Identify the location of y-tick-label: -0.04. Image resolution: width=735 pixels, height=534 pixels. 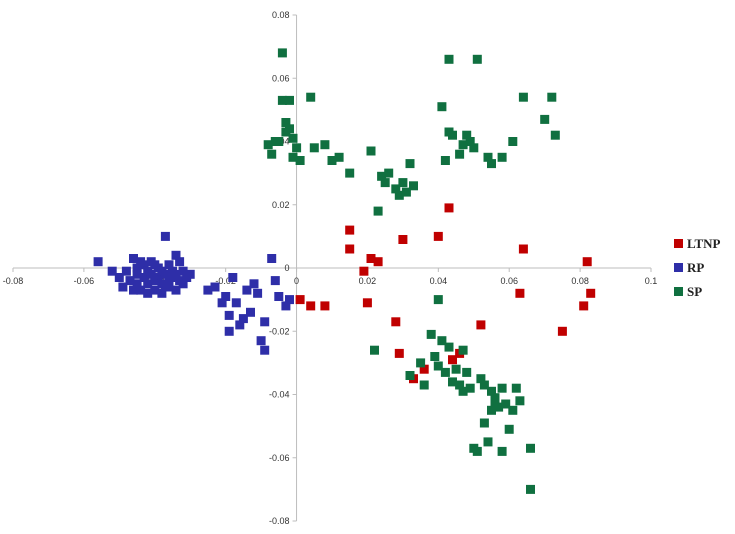
(279, 395).